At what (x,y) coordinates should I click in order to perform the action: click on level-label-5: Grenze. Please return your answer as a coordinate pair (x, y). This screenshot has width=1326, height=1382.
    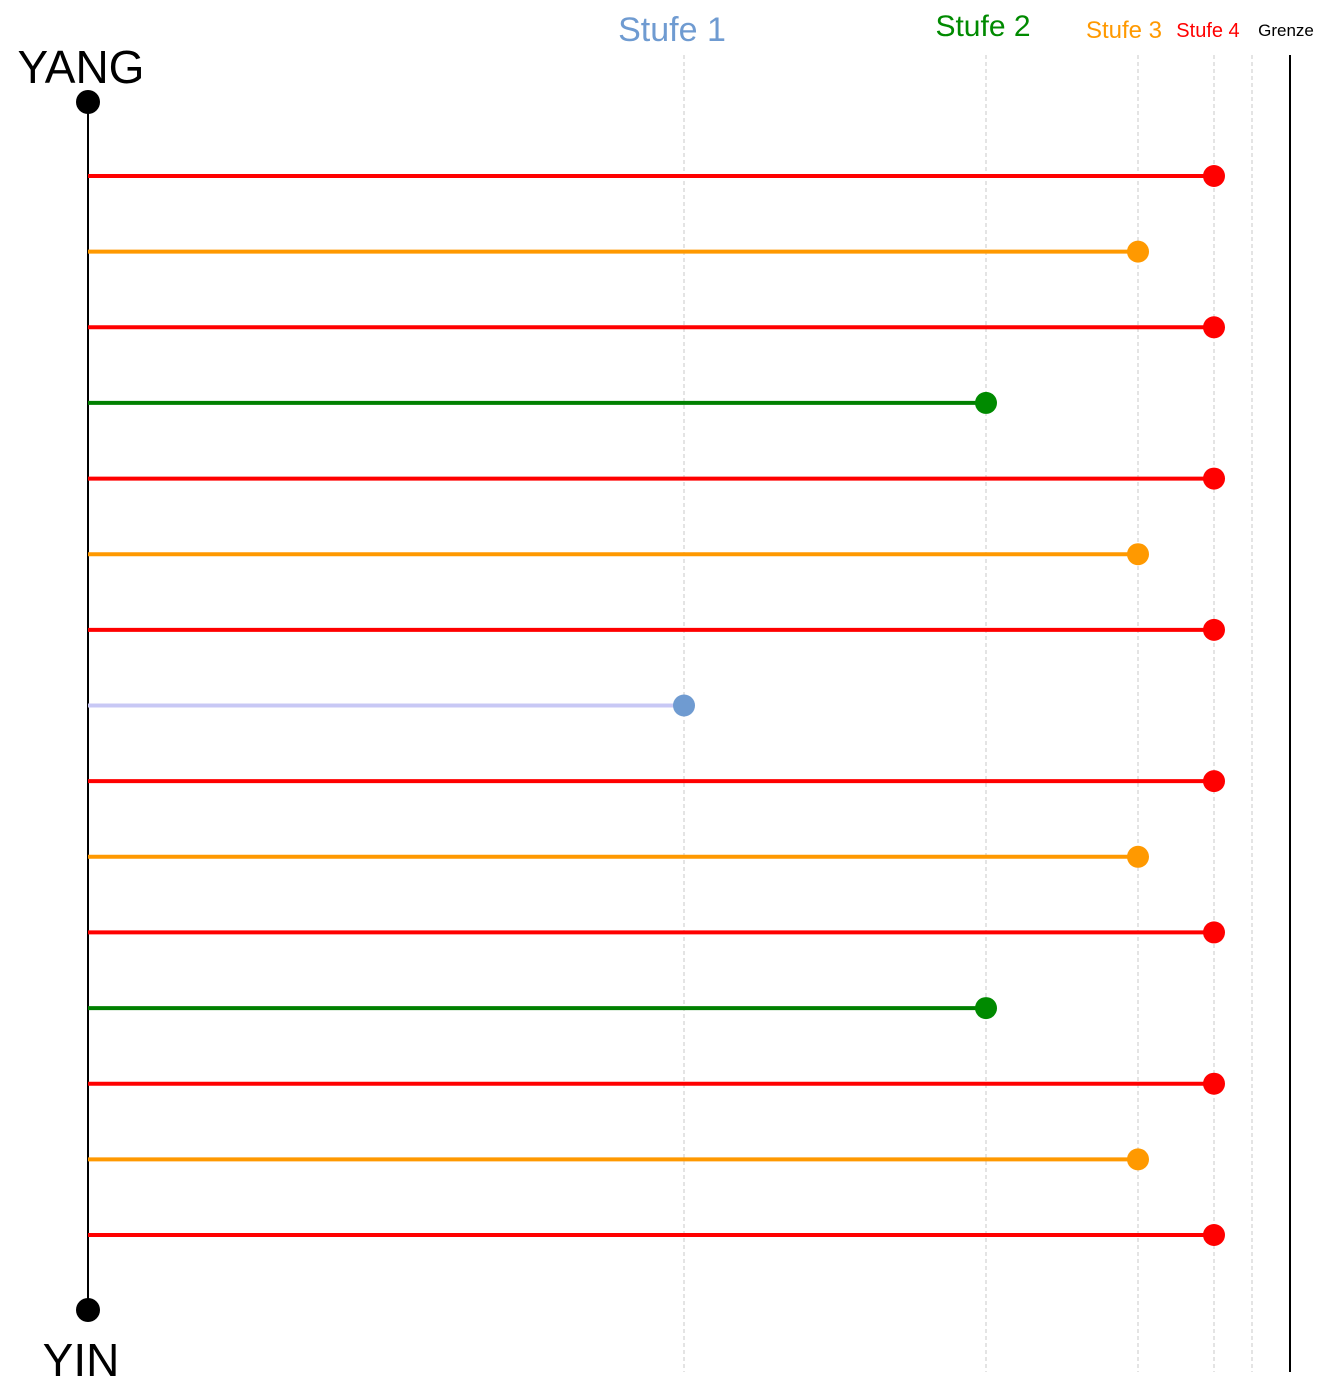
    Looking at the image, I should click on (1286, 30).